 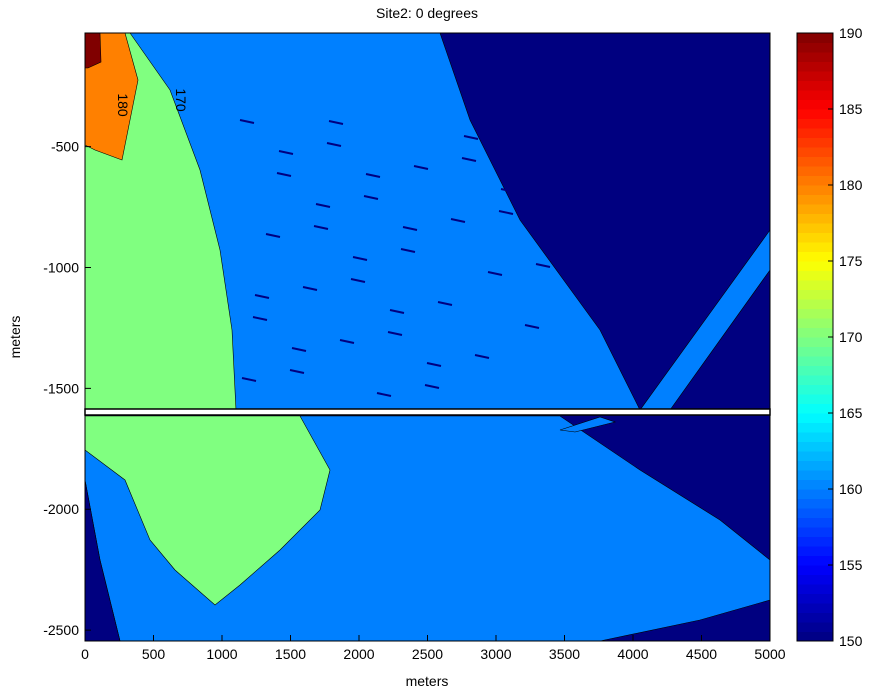 What do you see at coordinates (61, 267) in the screenshot?
I see `y-tick-label: -1000` at bounding box center [61, 267].